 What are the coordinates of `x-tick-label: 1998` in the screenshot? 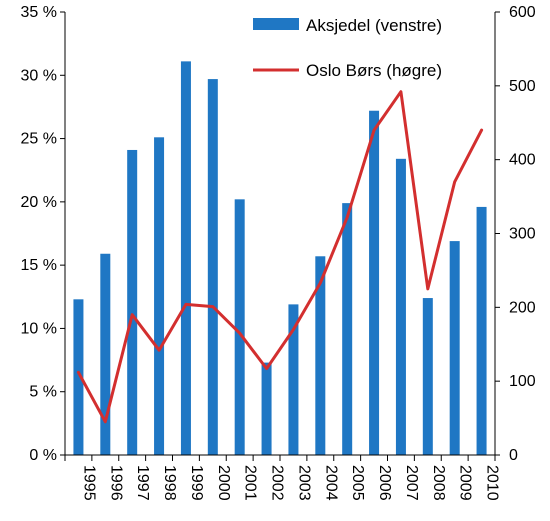 It's located at (169, 483).